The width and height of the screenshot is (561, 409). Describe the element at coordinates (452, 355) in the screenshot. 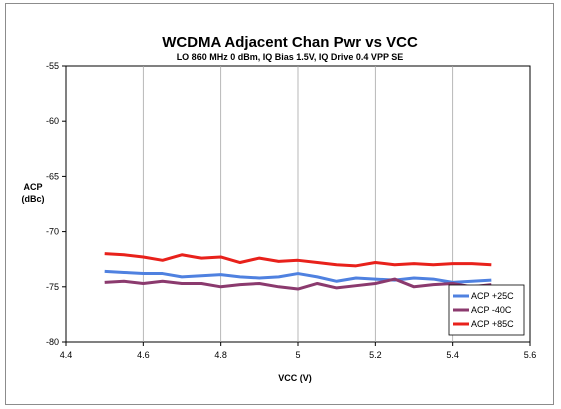

I see `x-tick-label: 5.4` at that location.